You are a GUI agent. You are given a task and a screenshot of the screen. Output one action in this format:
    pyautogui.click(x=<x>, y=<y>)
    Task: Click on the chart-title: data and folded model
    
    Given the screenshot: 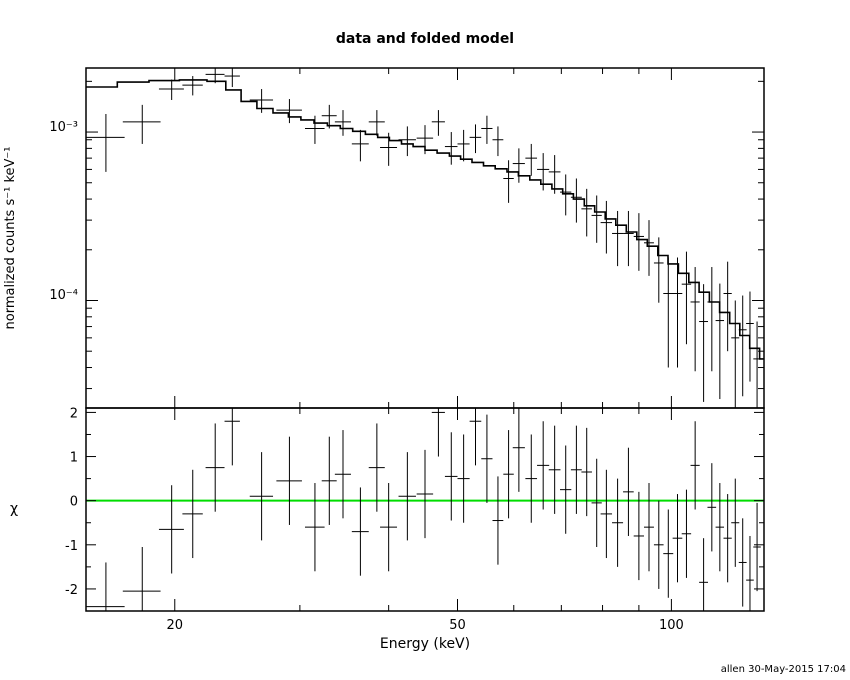 What is the action you would take?
    pyautogui.click(x=425, y=39)
    